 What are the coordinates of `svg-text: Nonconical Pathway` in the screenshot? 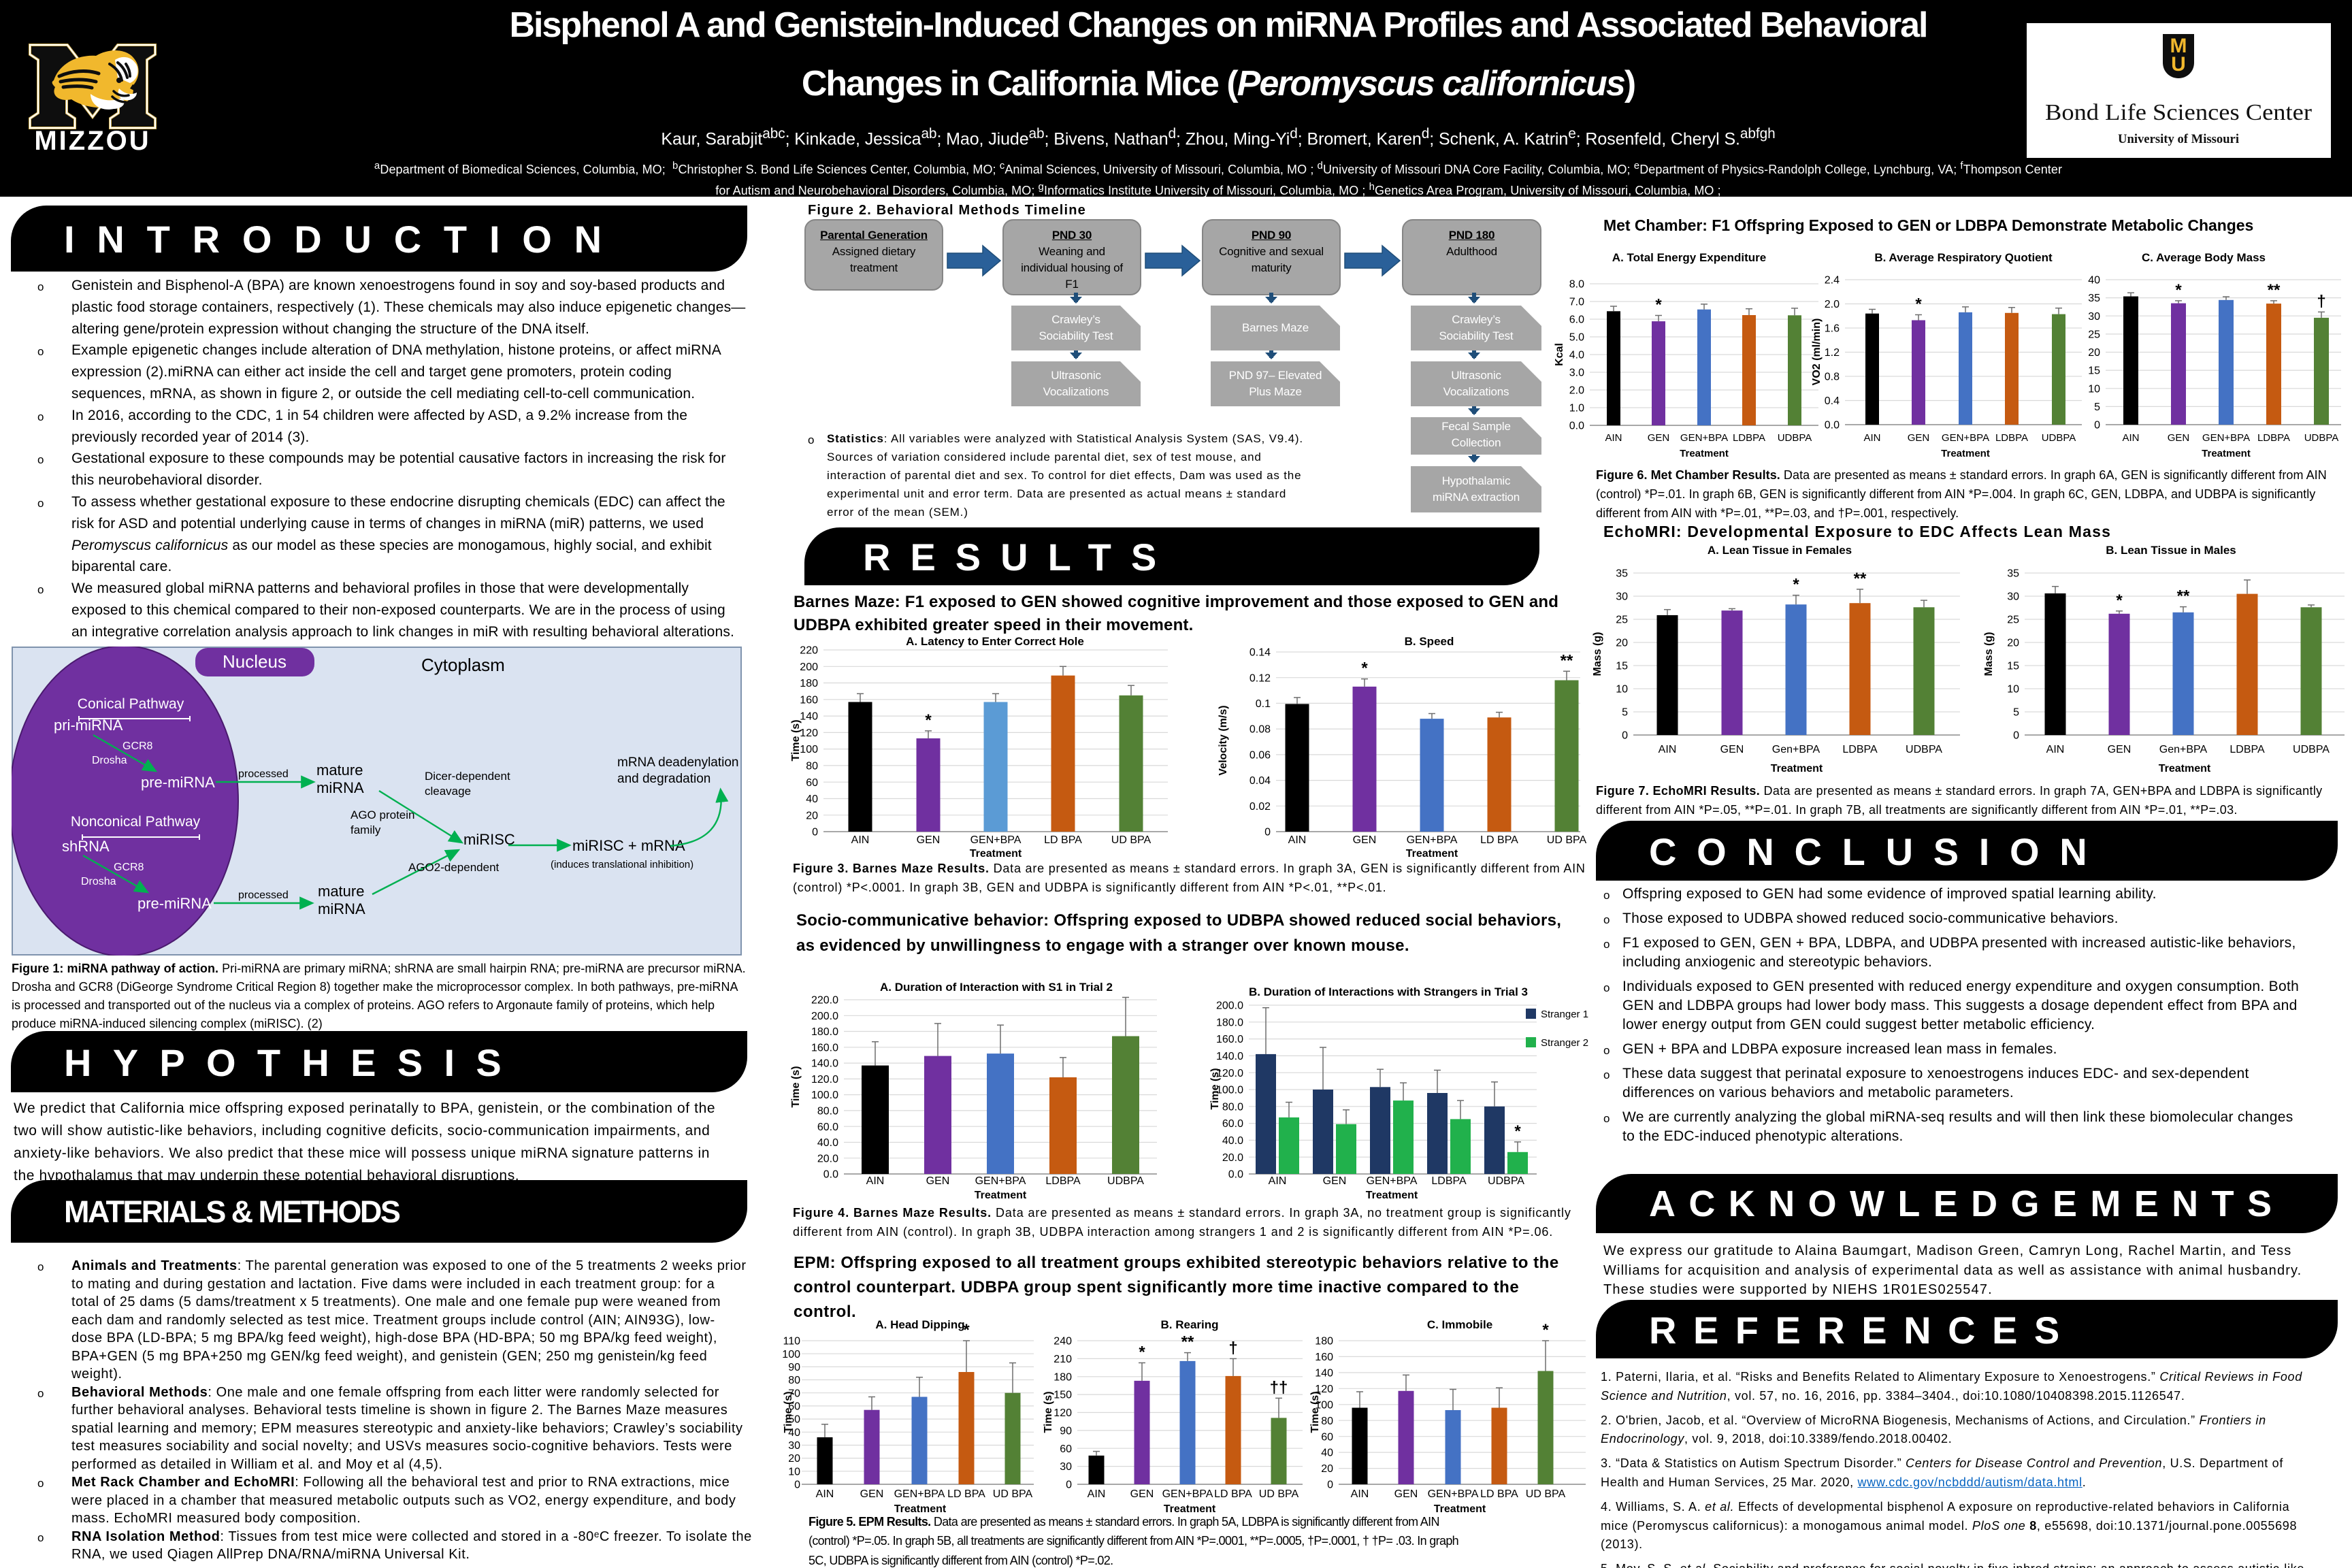 It's located at (136, 822).